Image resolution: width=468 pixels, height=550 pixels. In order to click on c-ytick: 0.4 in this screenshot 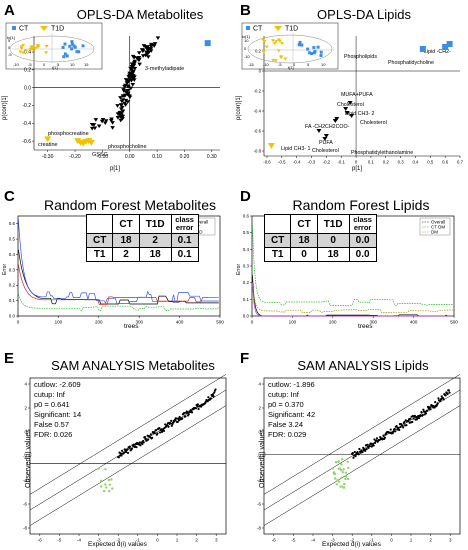, I will do `click(12, 254)`.